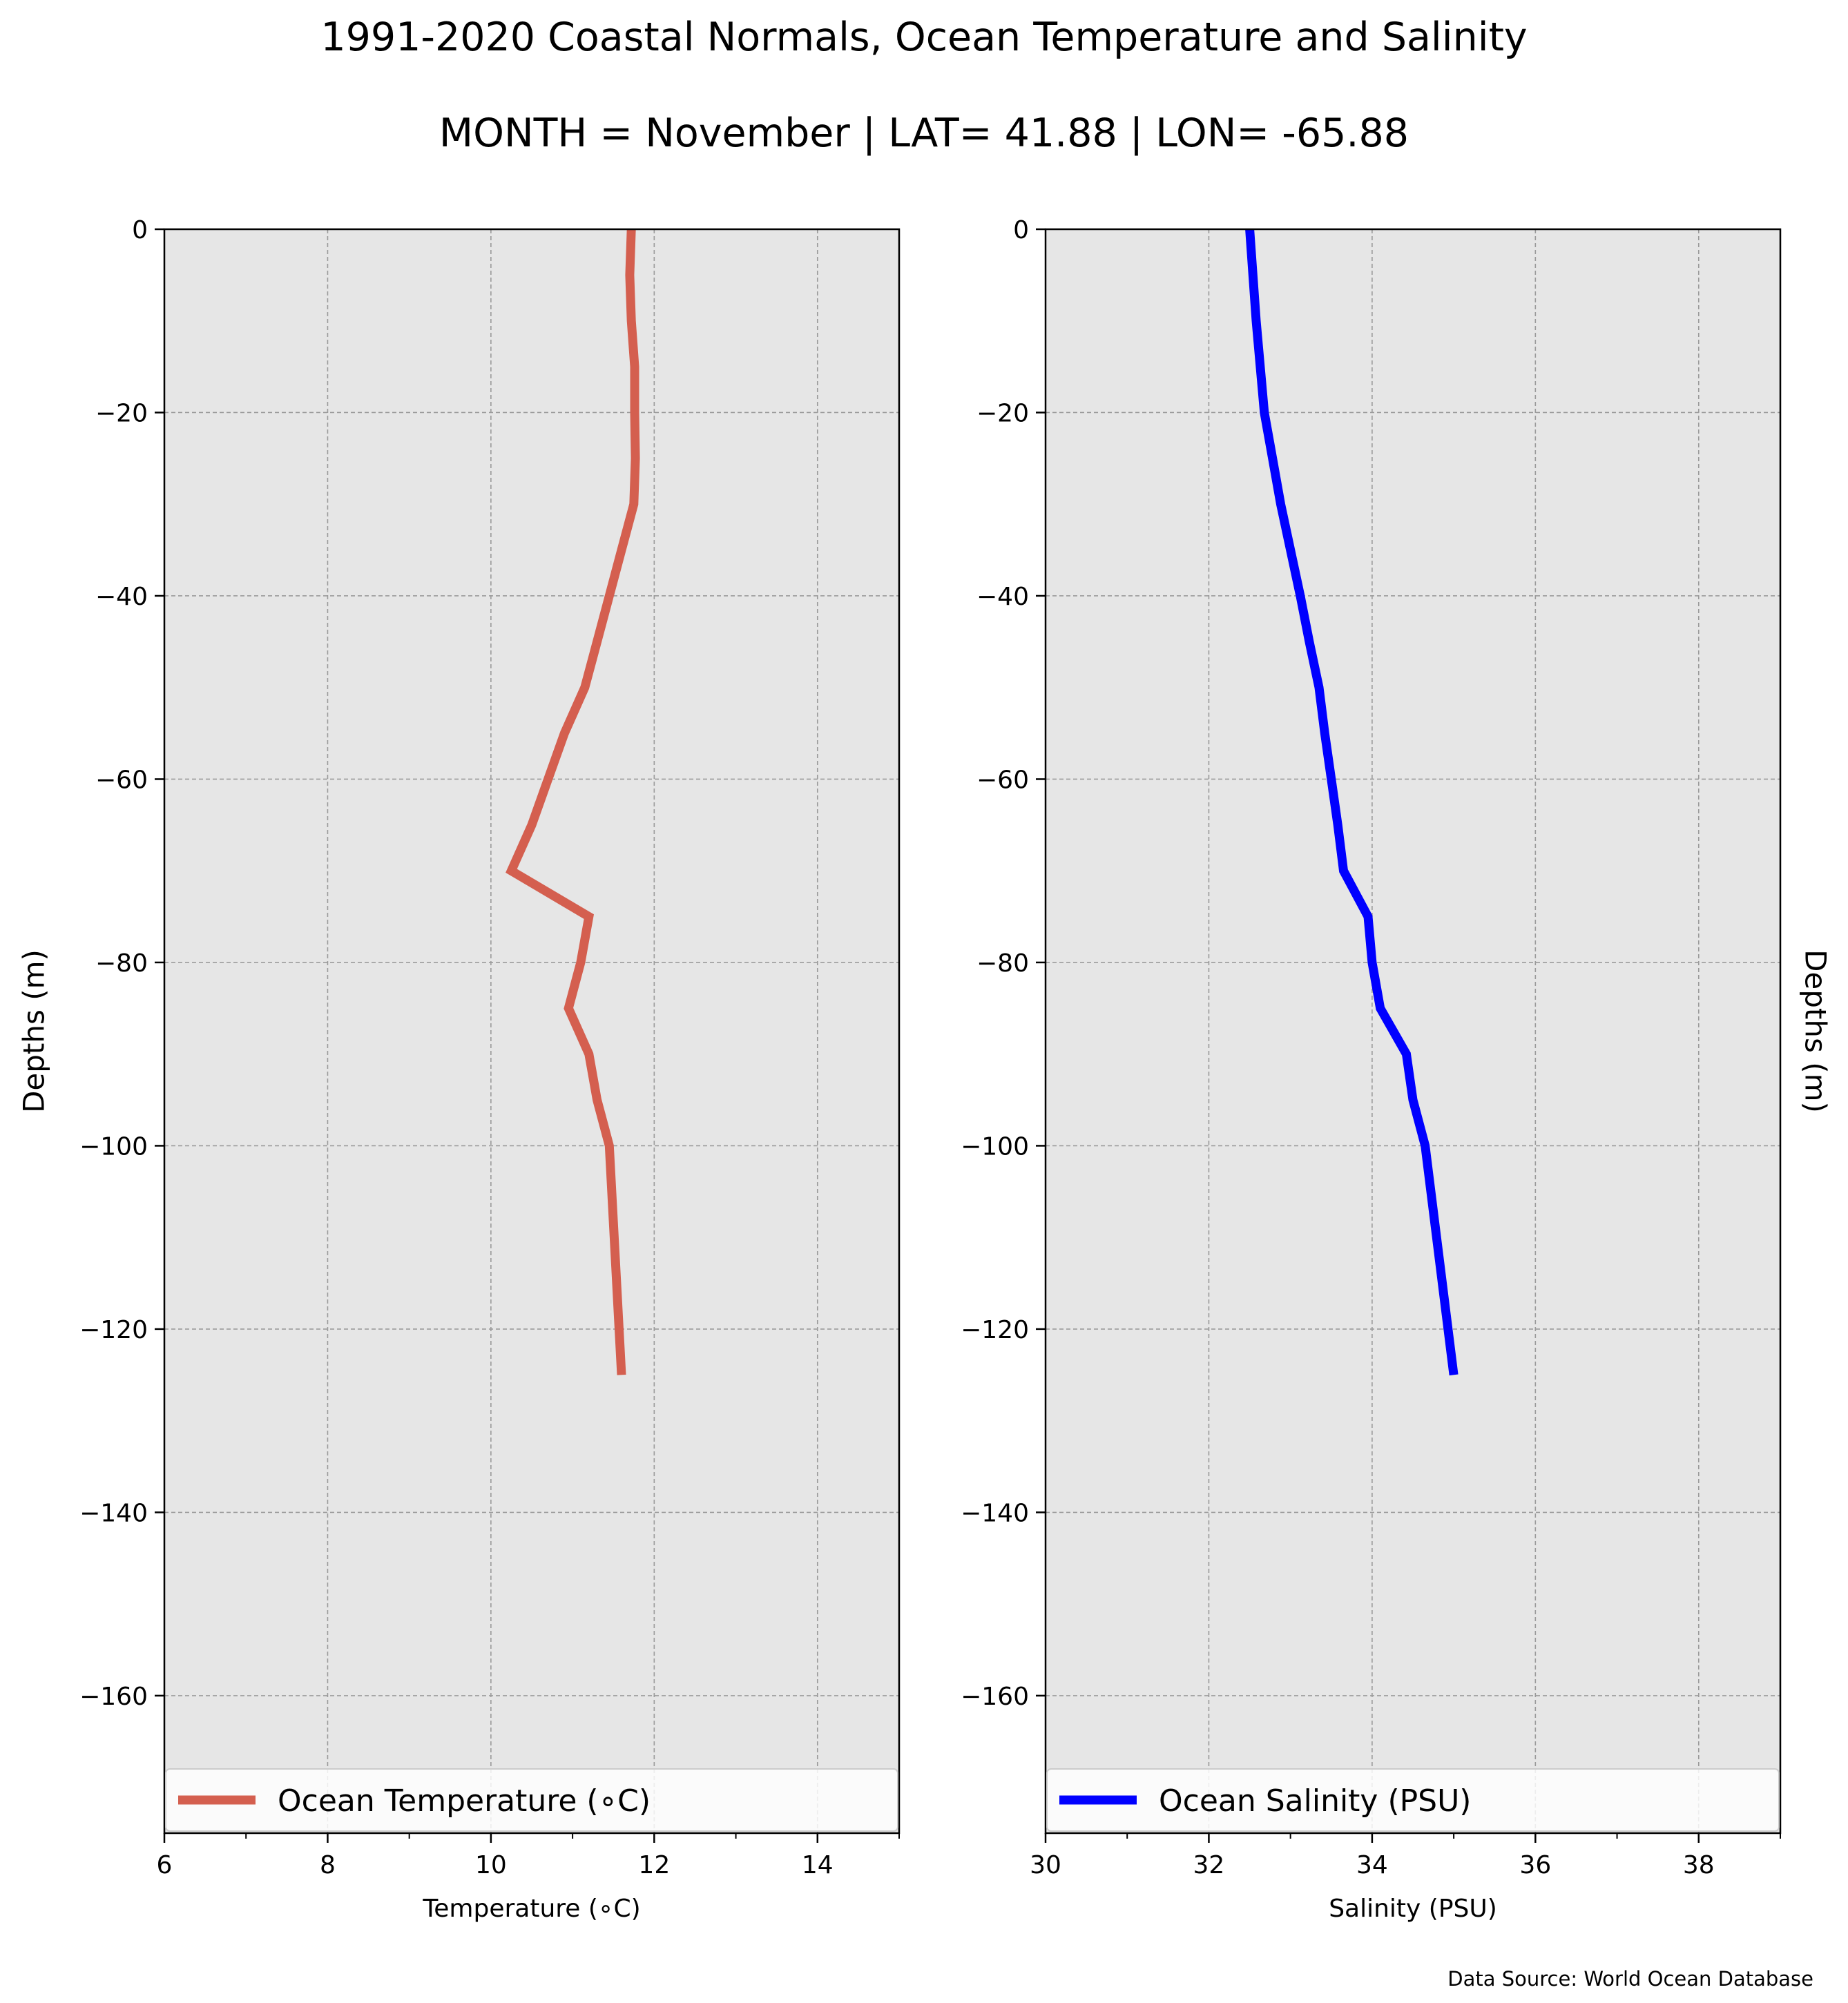 This screenshot has width=1848, height=2003. I want to click on salinity-x-tick-label: 30, so click(1045, 1865).